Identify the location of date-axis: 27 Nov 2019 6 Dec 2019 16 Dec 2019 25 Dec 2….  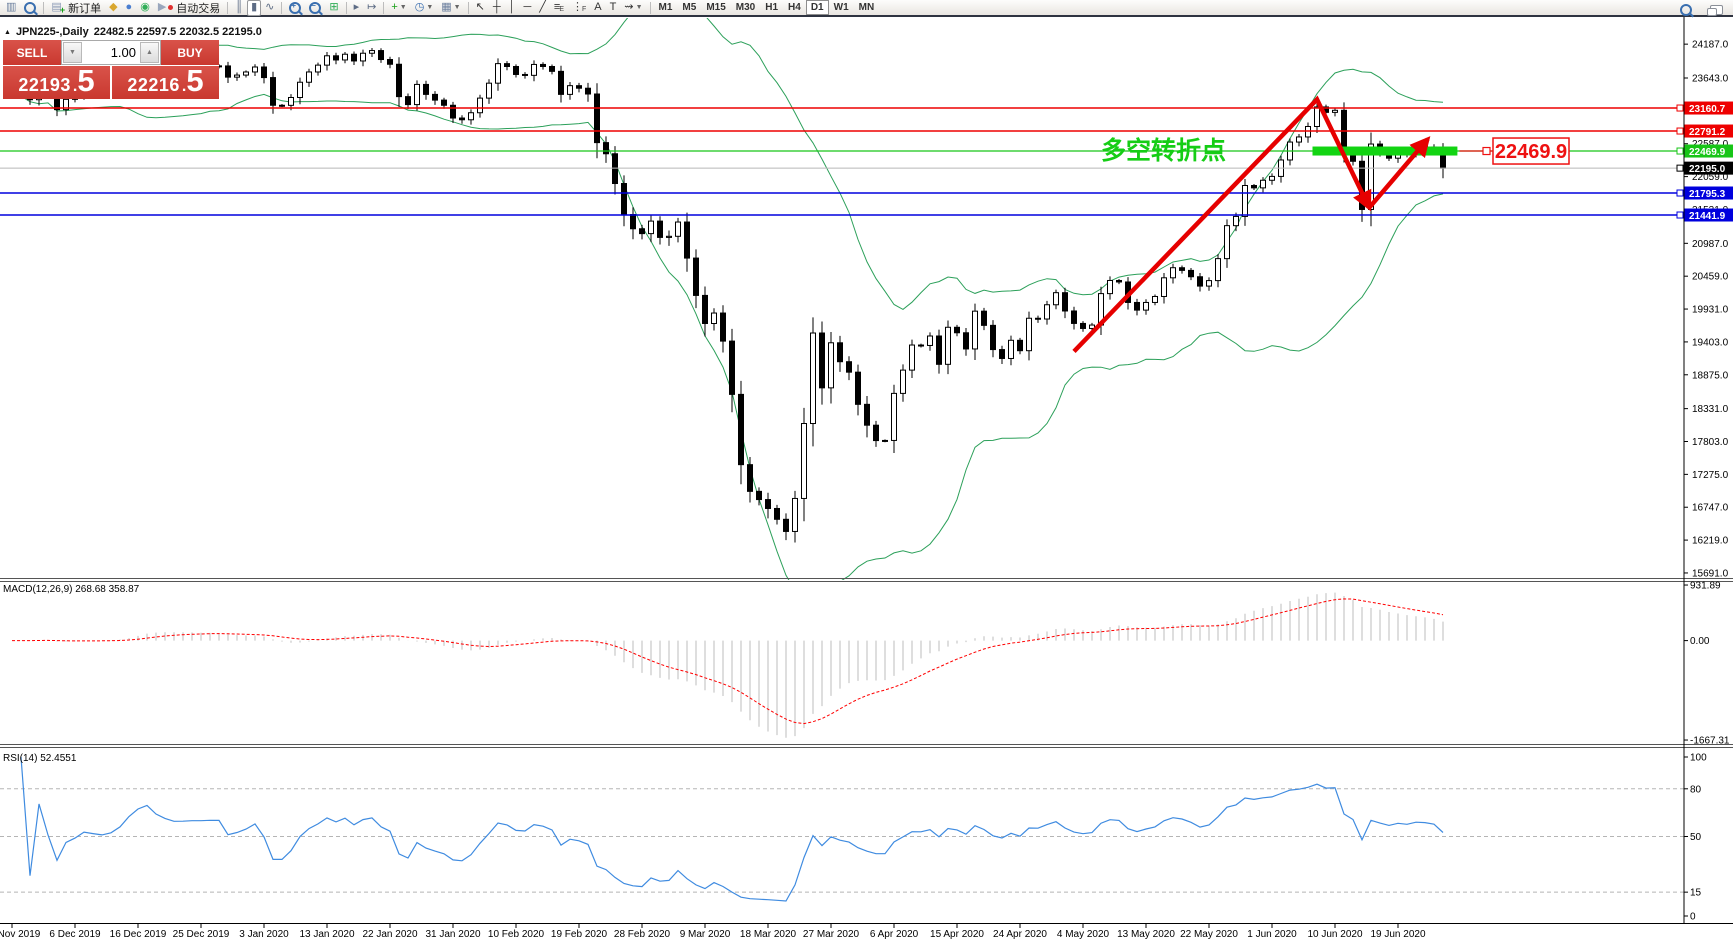
(713, 932).